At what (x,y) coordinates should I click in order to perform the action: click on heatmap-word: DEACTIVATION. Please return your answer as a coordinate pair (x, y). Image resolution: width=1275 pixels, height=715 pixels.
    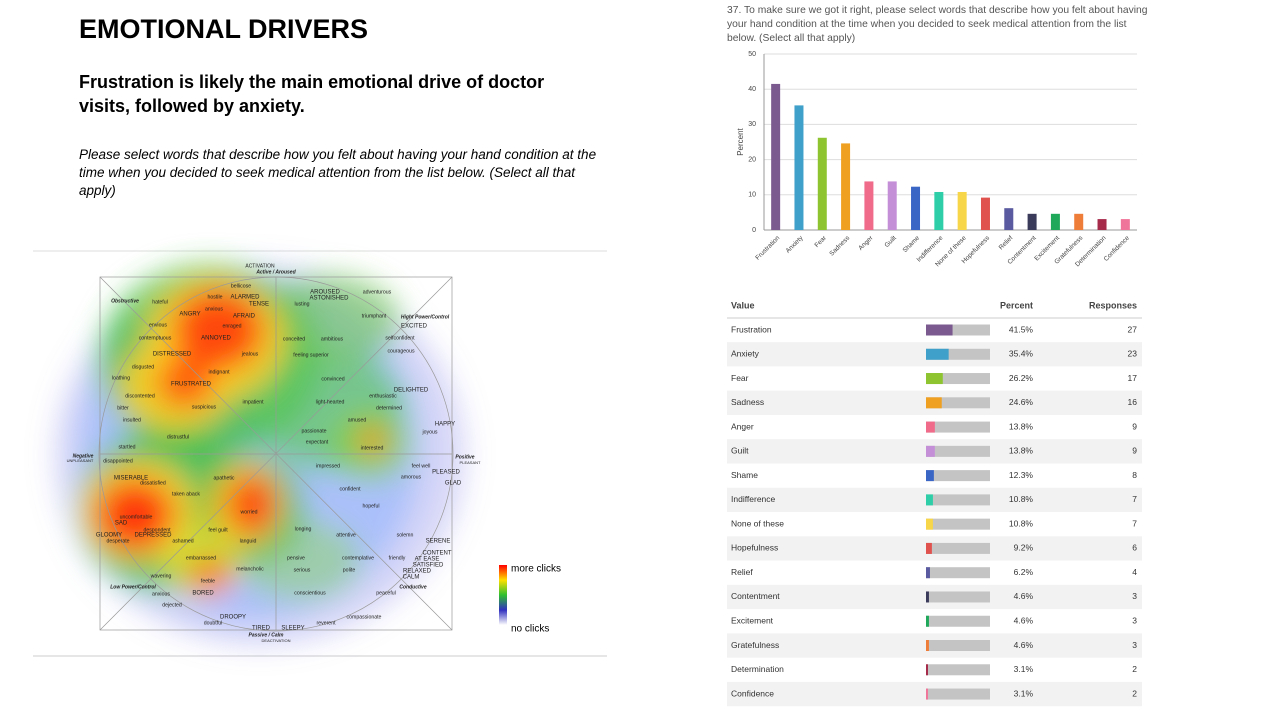
    Looking at the image, I should click on (276, 640).